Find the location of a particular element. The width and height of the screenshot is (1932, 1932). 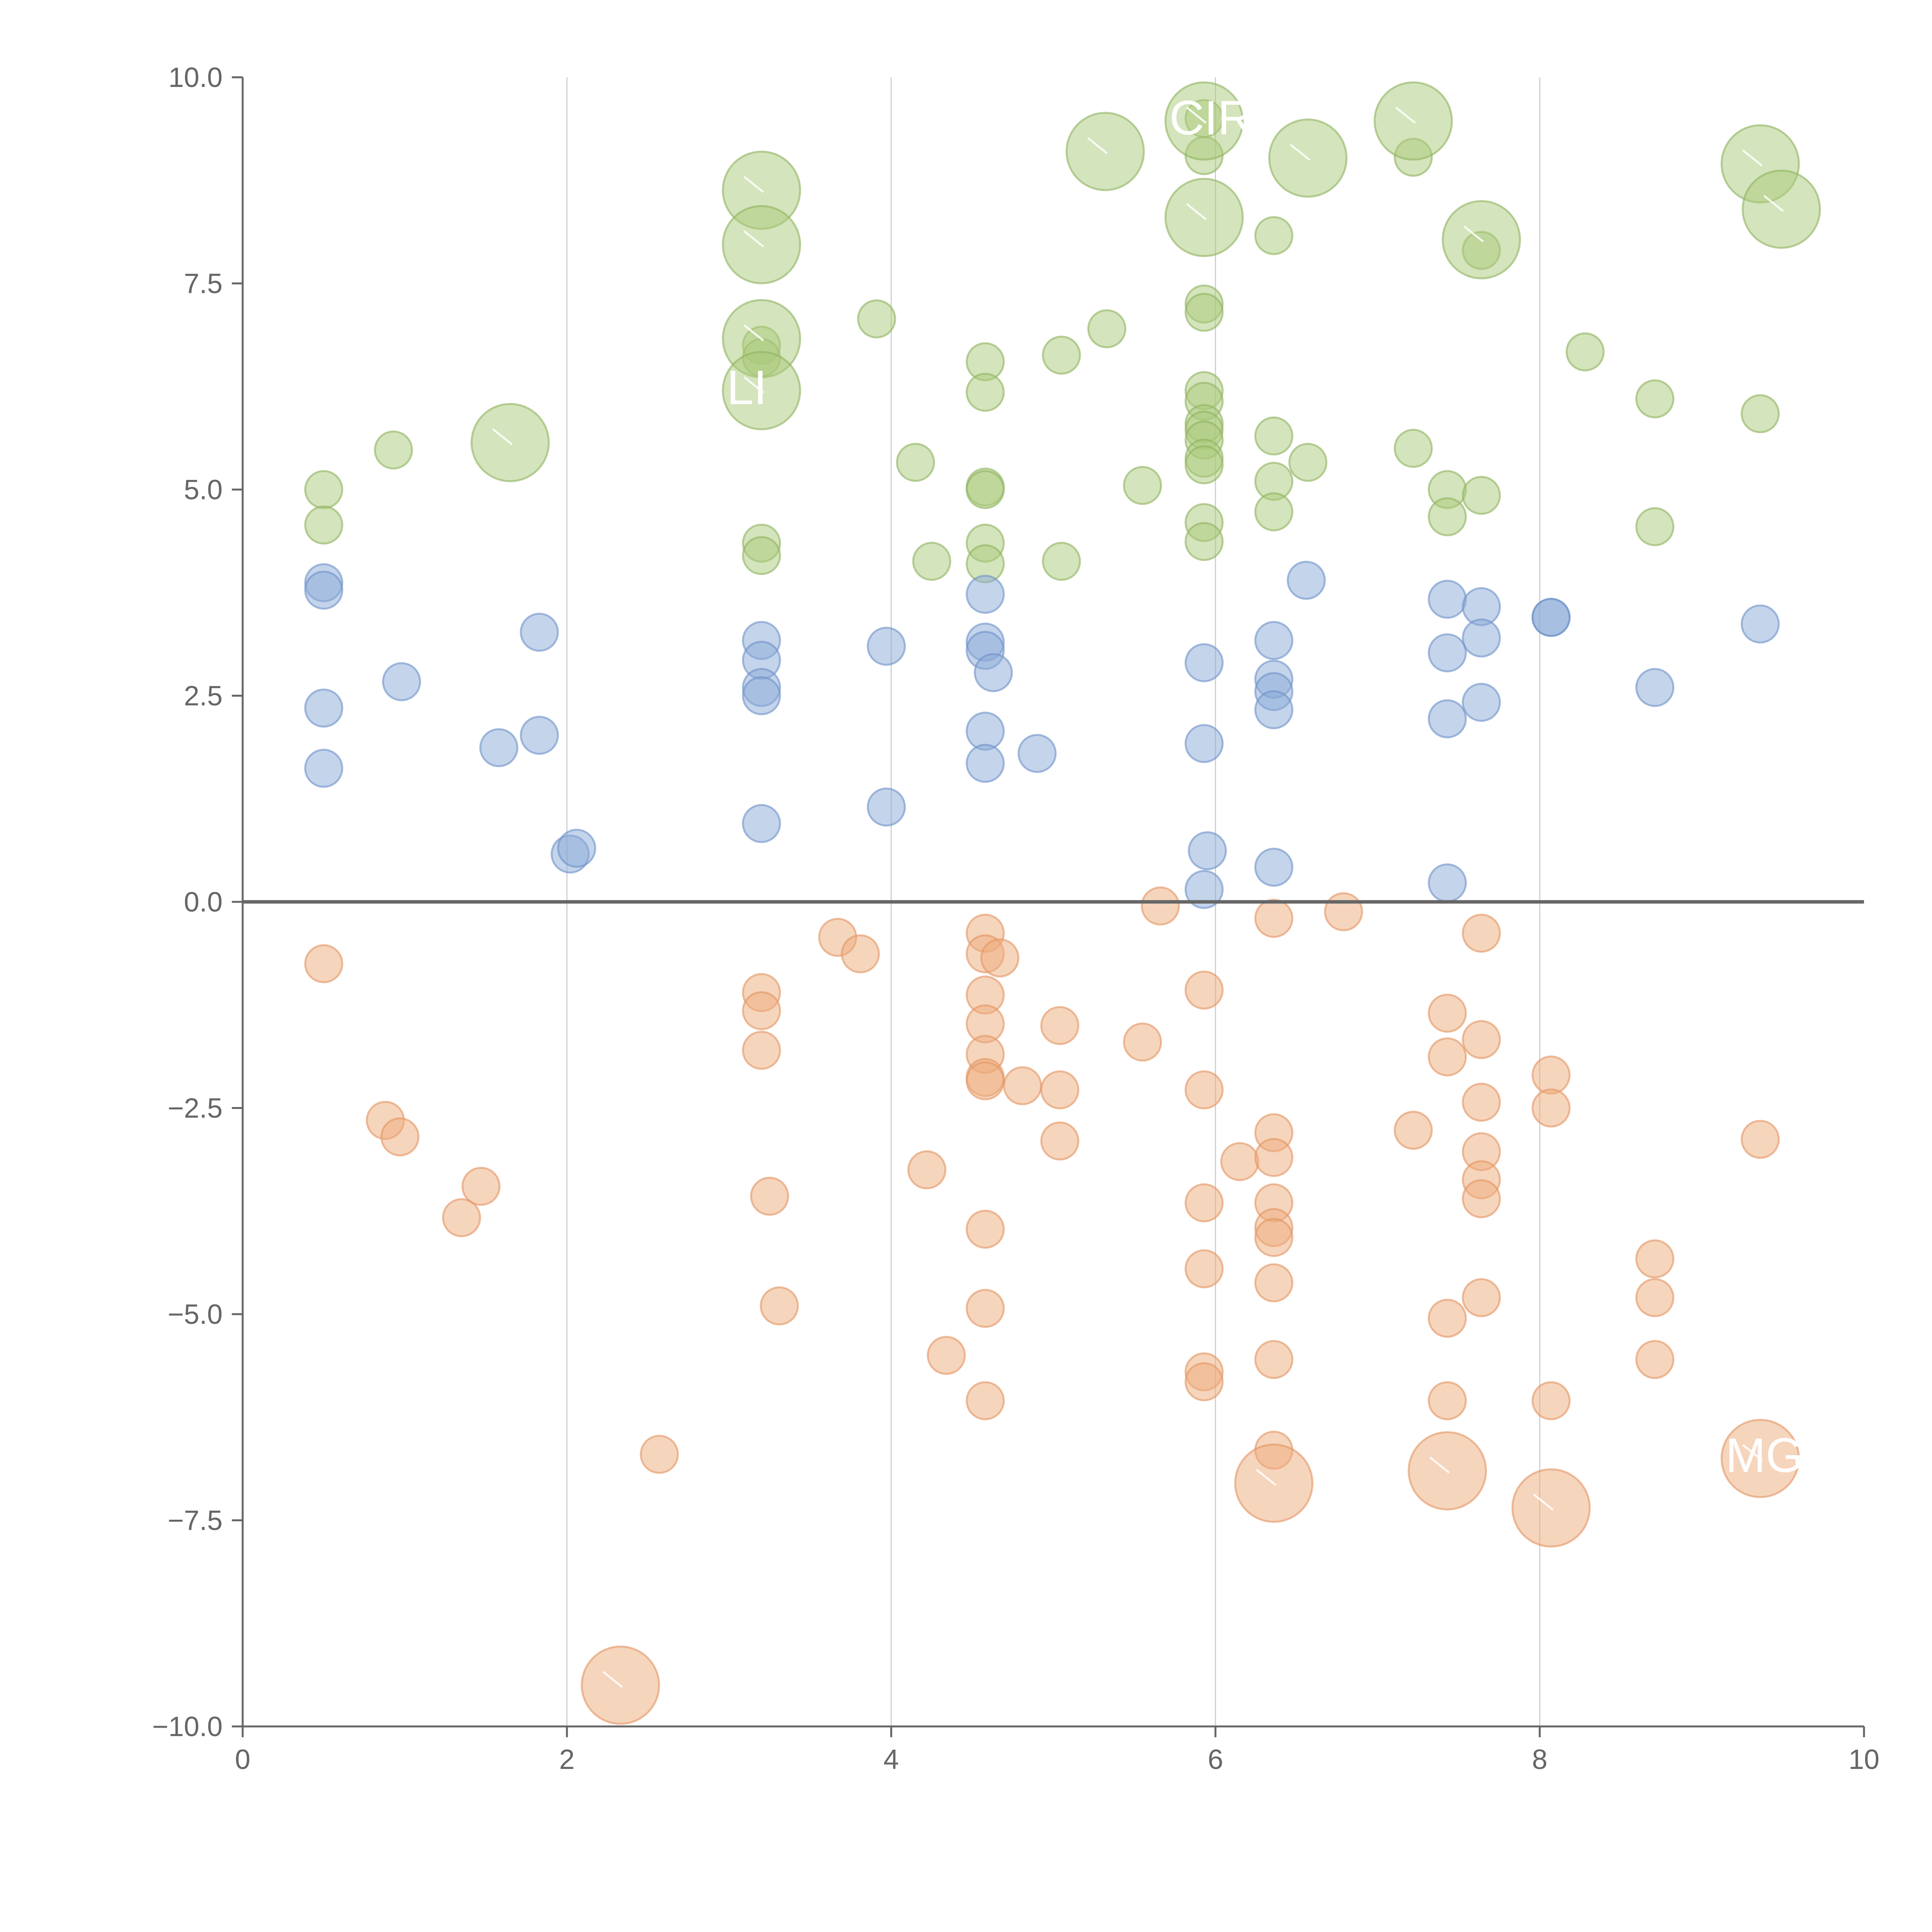

y-tick-label-7: 7.5 is located at coordinates (204, 284).